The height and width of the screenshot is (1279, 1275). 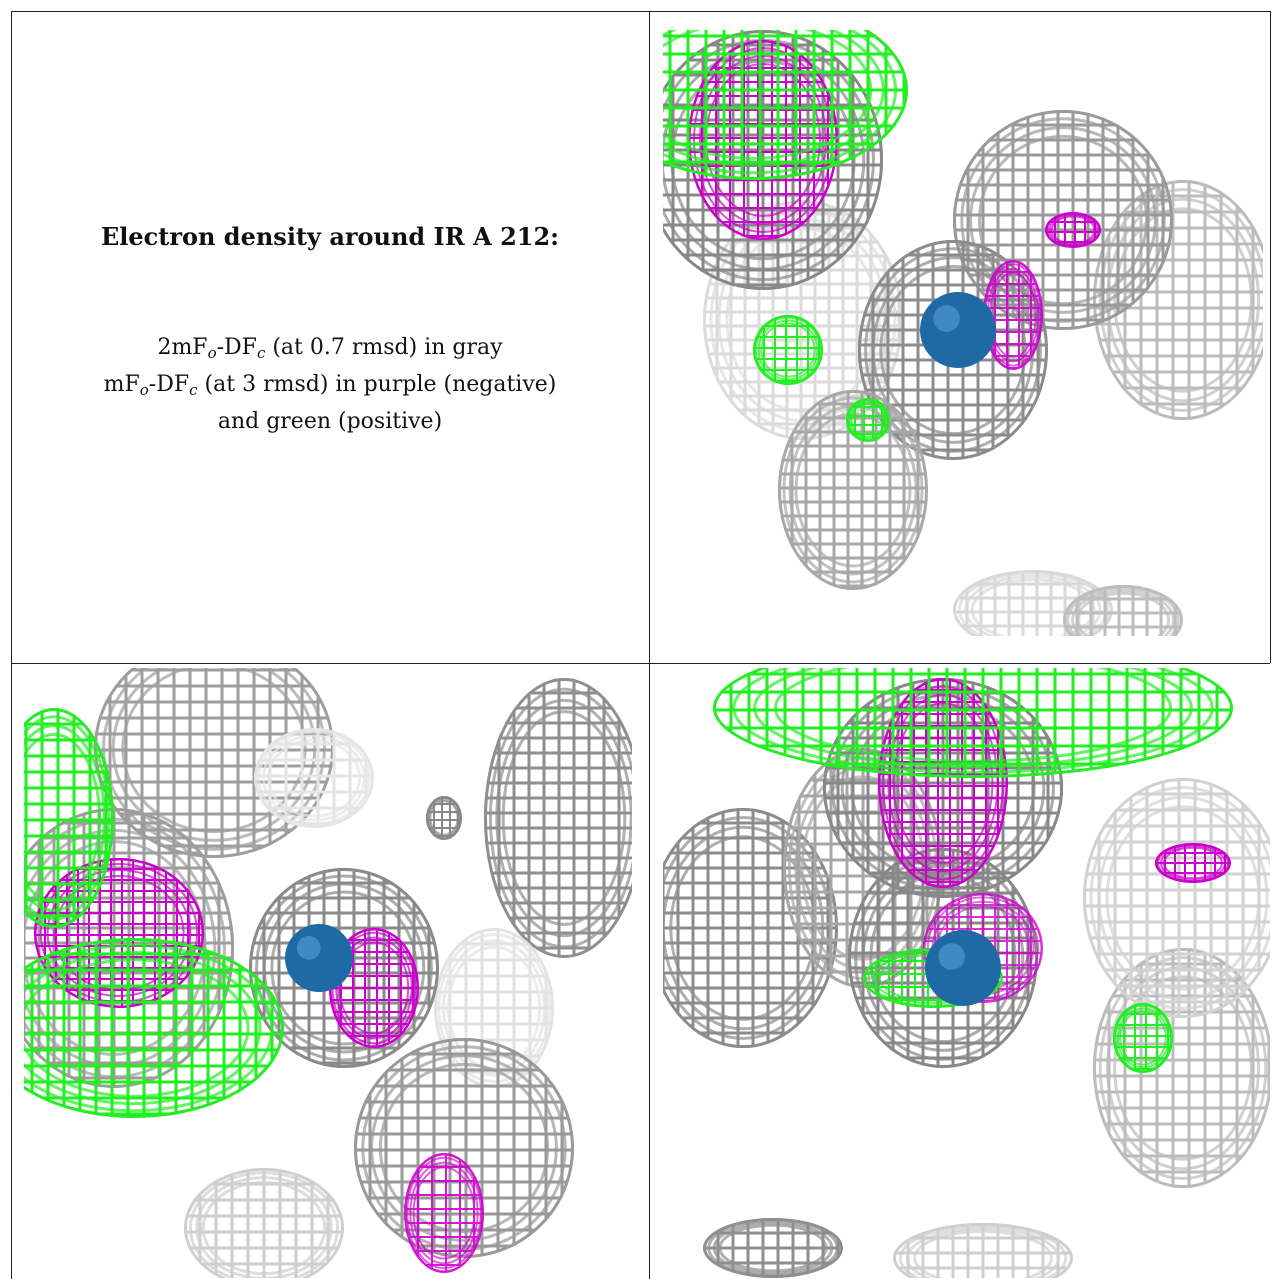 I want to click on caption-line-2-sub-o: o, so click(x=144, y=390).